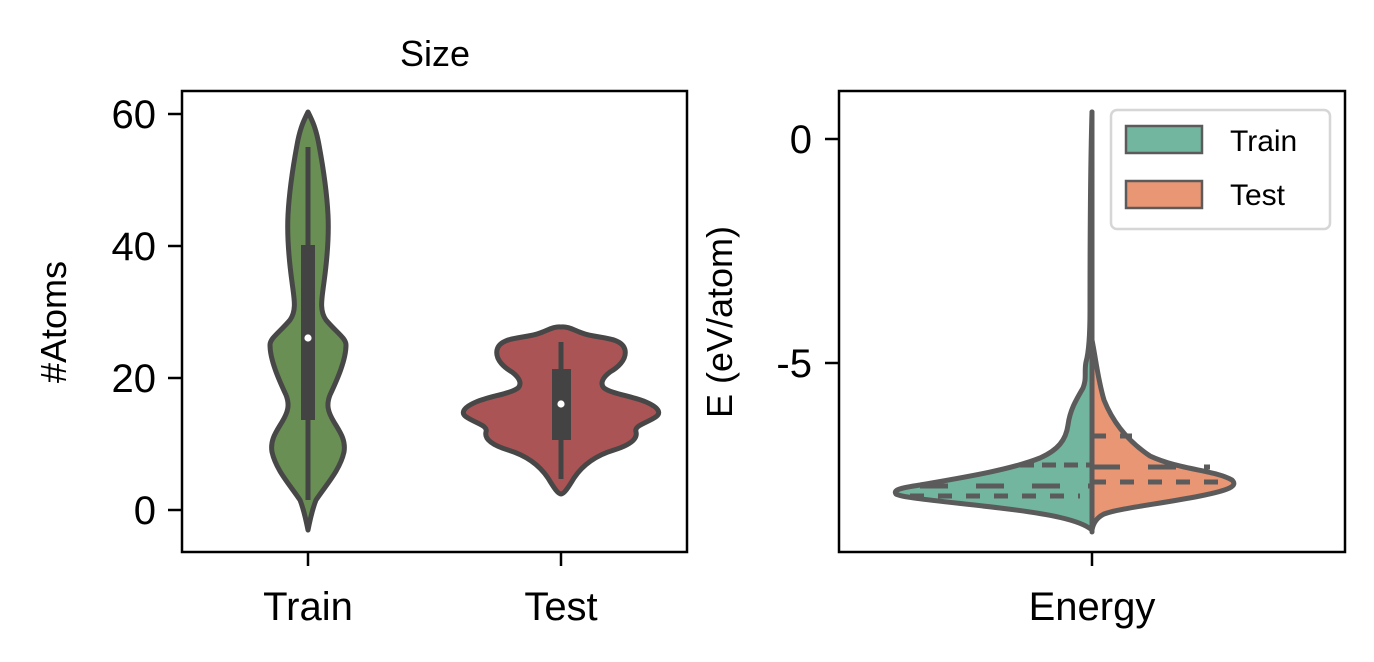 The image size is (1374, 662). Describe the element at coordinates (134, 247) in the screenshot. I see `y-tick-label: 40` at that location.